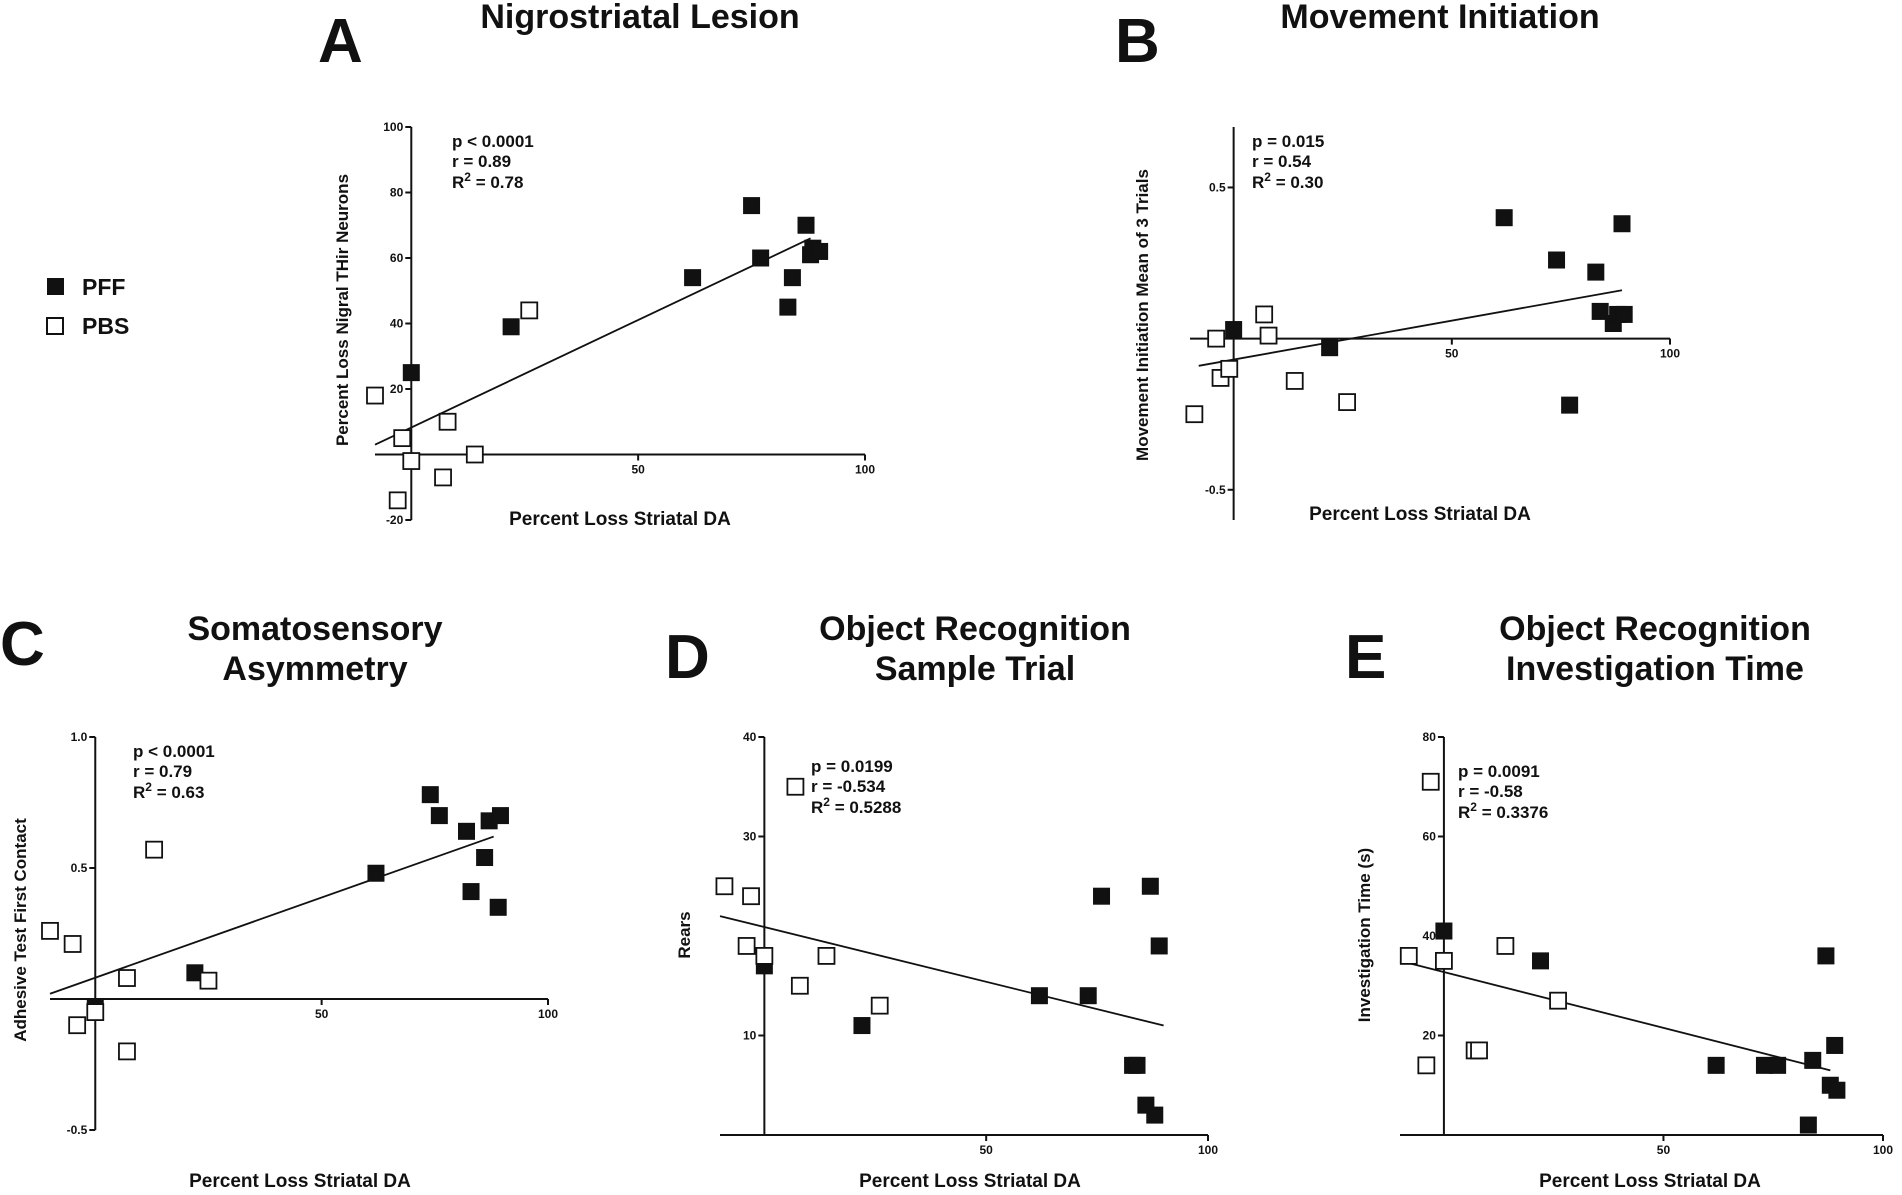 The width and height of the screenshot is (1902, 1195). Describe the element at coordinates (174, 751) in the screenshot. I see `stat-p-c: p < 0.0001` at that location.